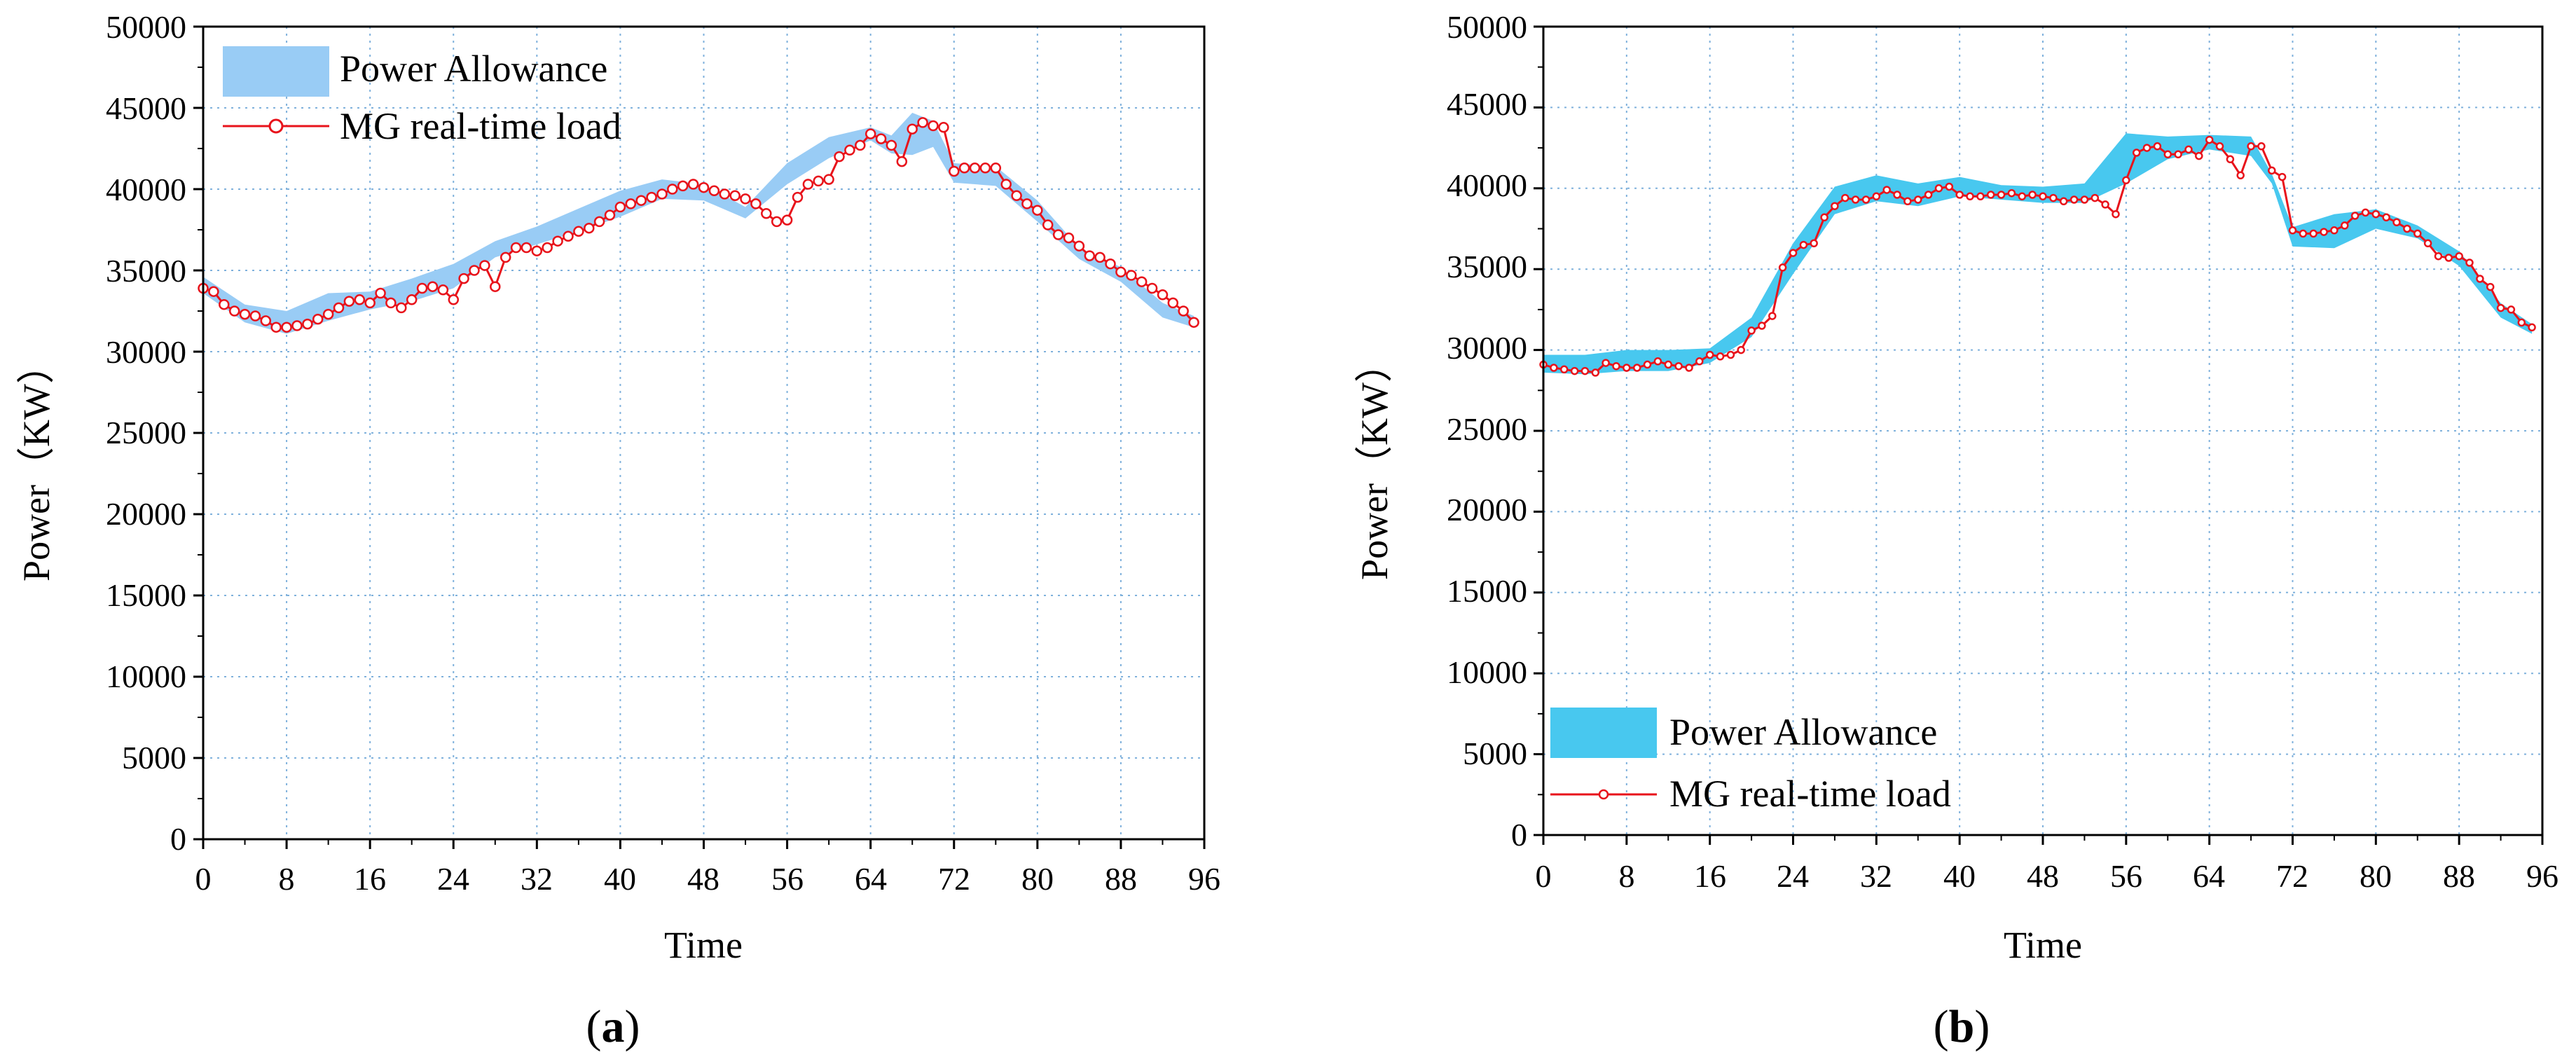  What do you see at coordinates (1962, 1026) in the screenshot?
I see `panel-label-b: (b)` at bounding box center [1962, 1026].